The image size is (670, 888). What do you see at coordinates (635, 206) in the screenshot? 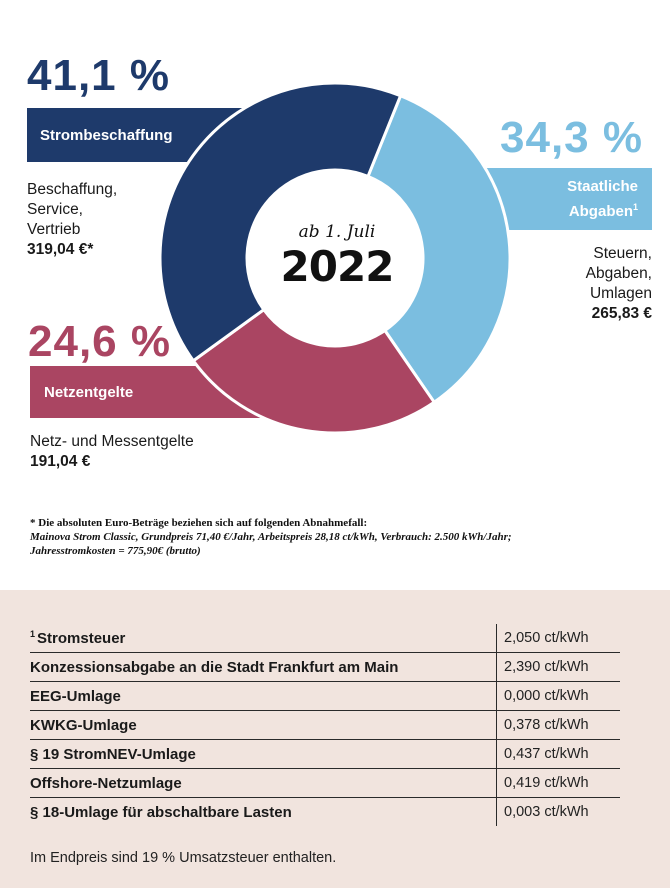
I see `band-label-sup: 1` at bounding box center [635, 206].